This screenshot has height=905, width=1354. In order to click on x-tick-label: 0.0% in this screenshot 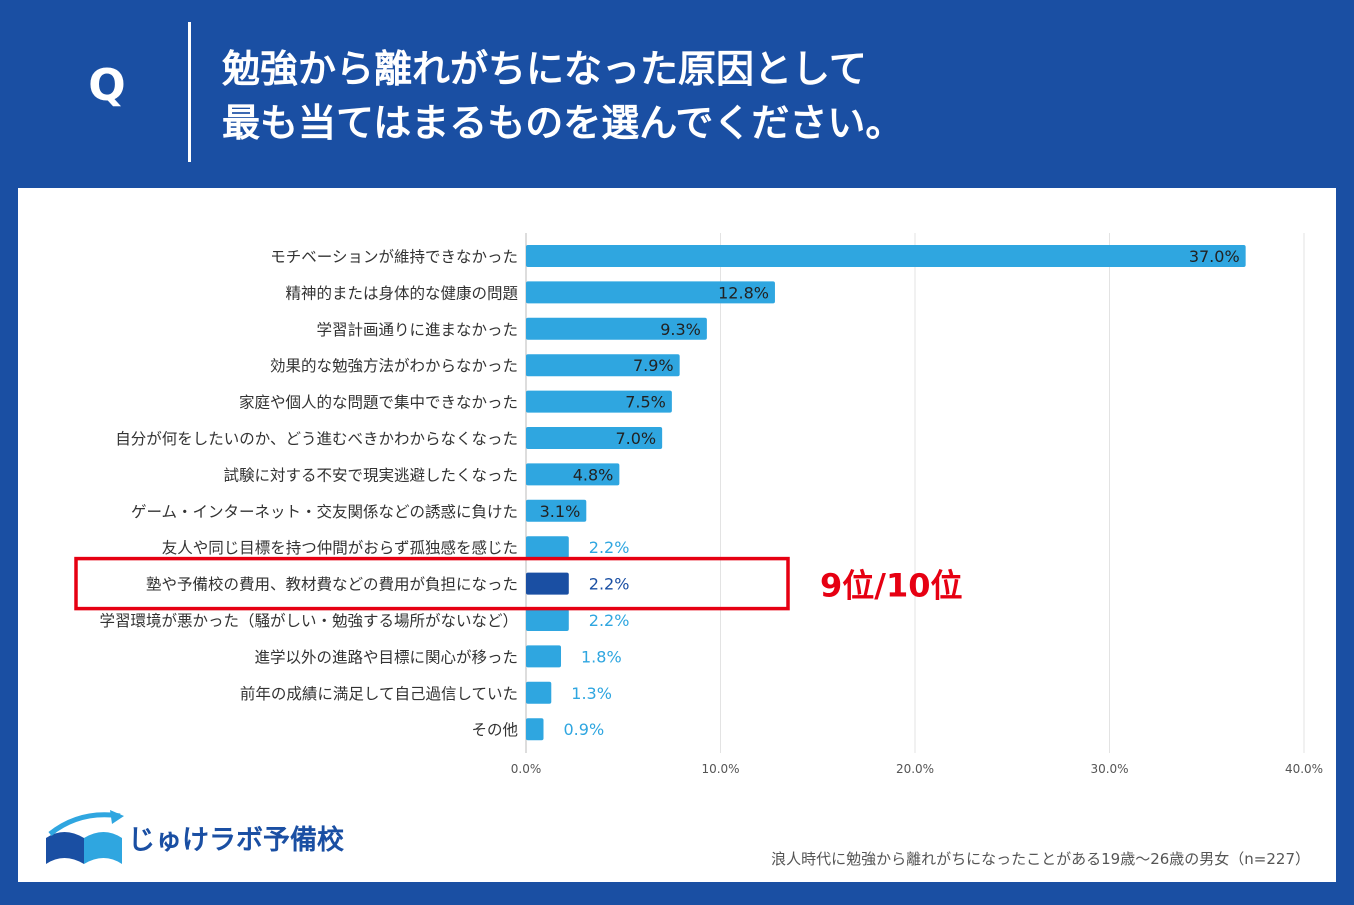, I will do `click(526, 769)`.